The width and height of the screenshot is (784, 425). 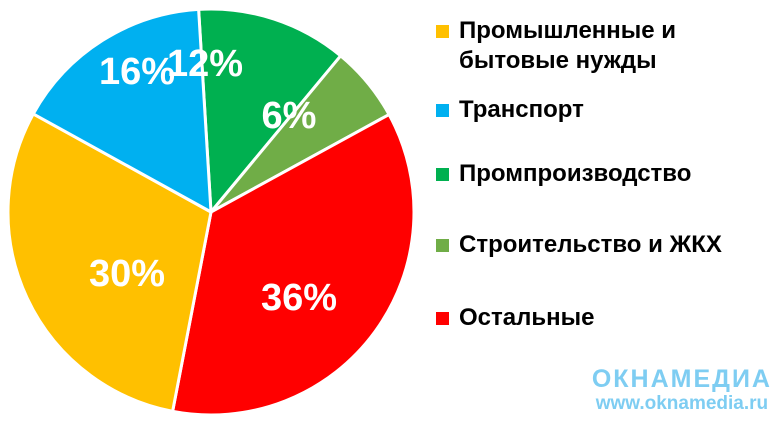 I want to click on watermark: ОКНАМЕДИА www.oknamedia.ru, so click(x=682, y=390).